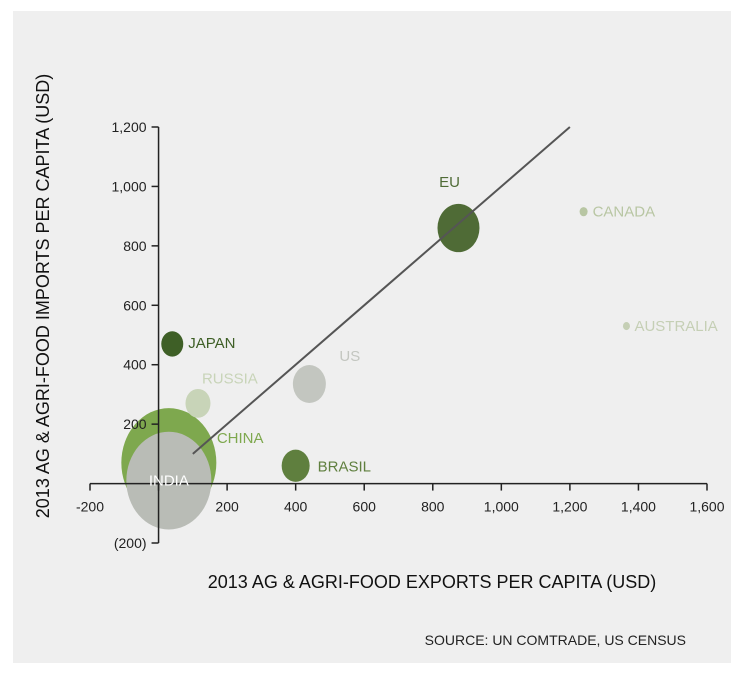  What do you see at coordinates (295, 465) in the screenshot?
I see `bubble-brasil` at bounding box center [295, 465].